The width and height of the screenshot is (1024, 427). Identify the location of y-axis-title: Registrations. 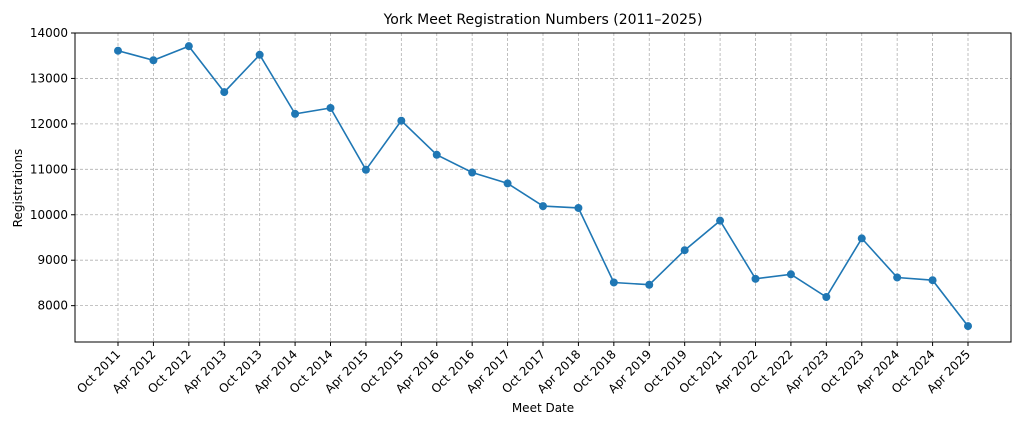
(18, 188).